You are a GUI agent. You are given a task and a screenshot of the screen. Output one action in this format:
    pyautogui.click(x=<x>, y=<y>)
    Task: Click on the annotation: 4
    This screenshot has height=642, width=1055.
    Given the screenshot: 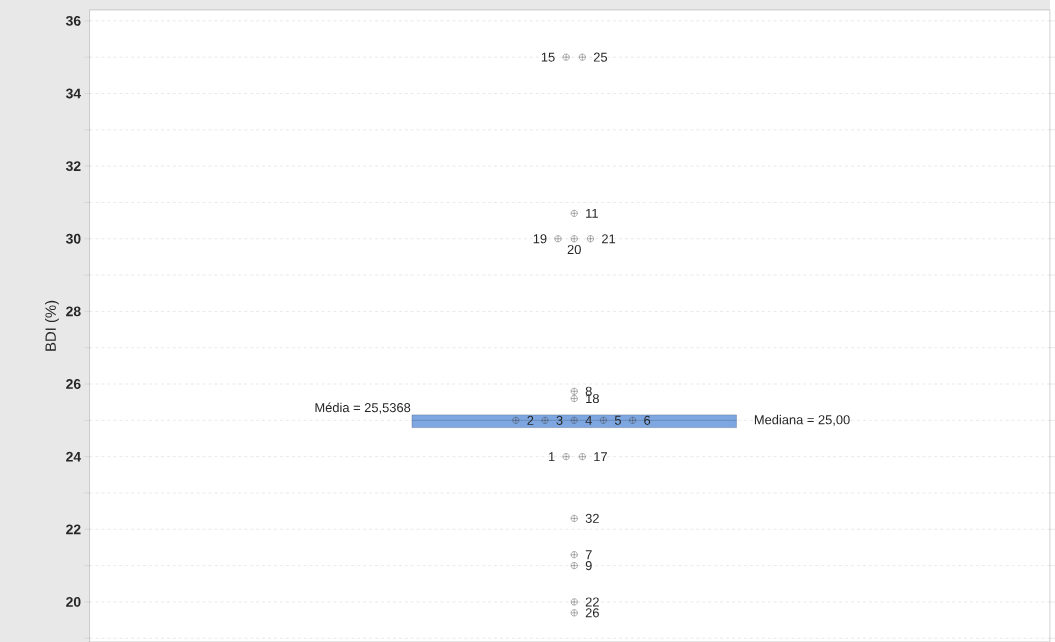 What is the action you would take?
    pyautogui.click(x=588, y=420)
    